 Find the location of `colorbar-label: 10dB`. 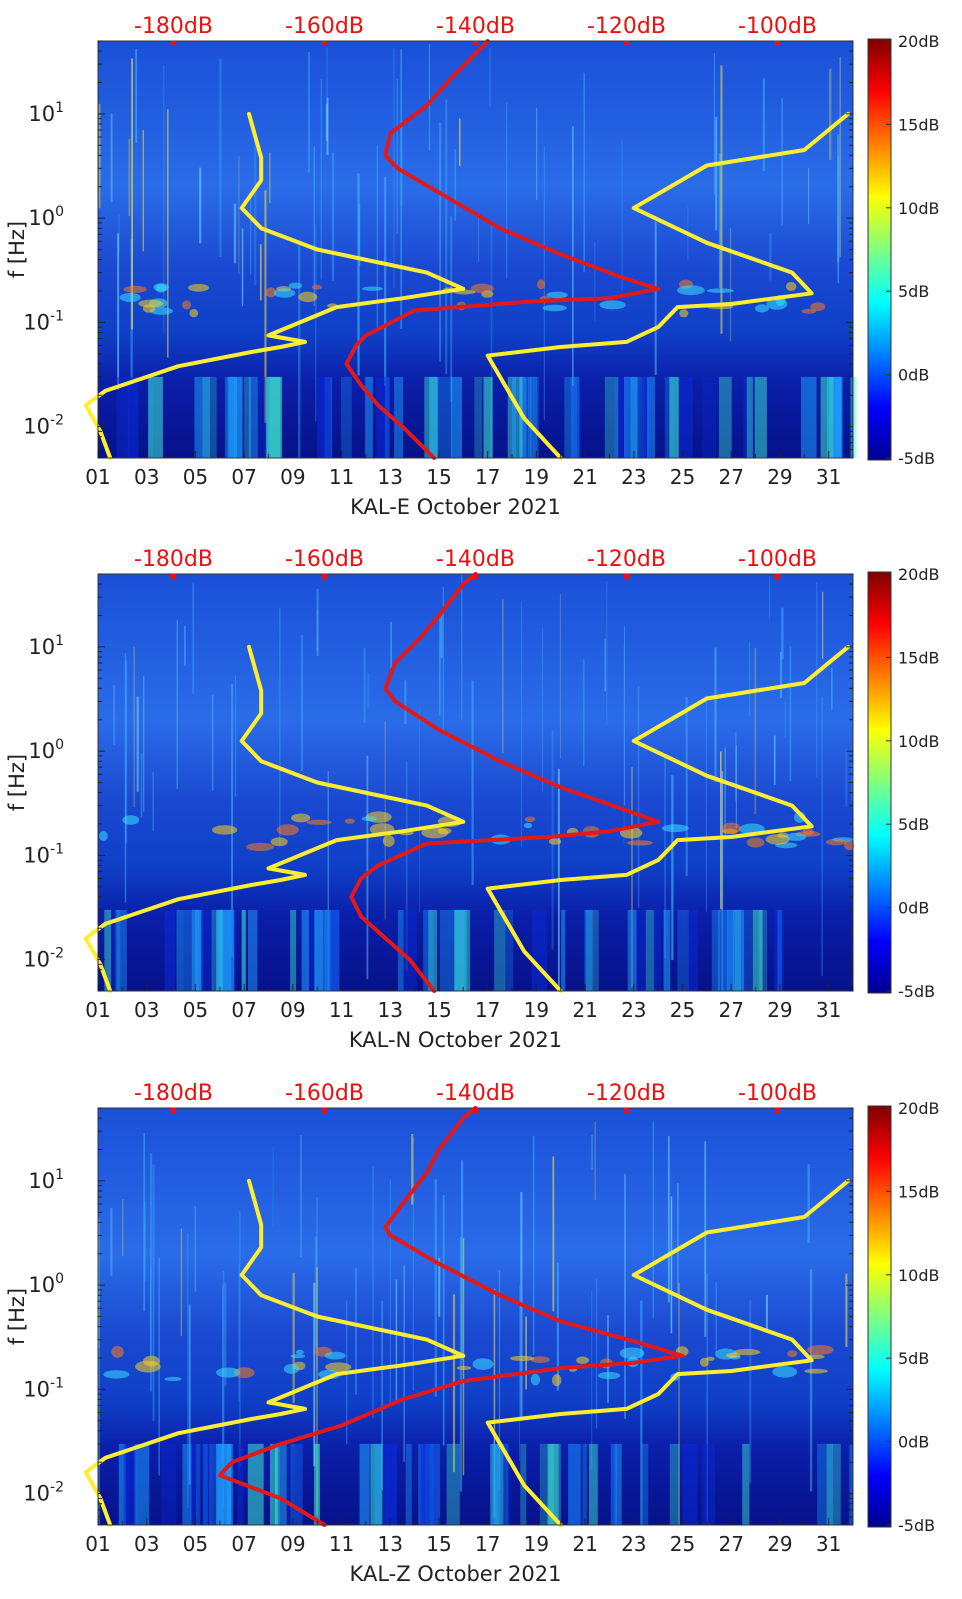

colorbar-label: 10dB is located at coordinates (919, 208).